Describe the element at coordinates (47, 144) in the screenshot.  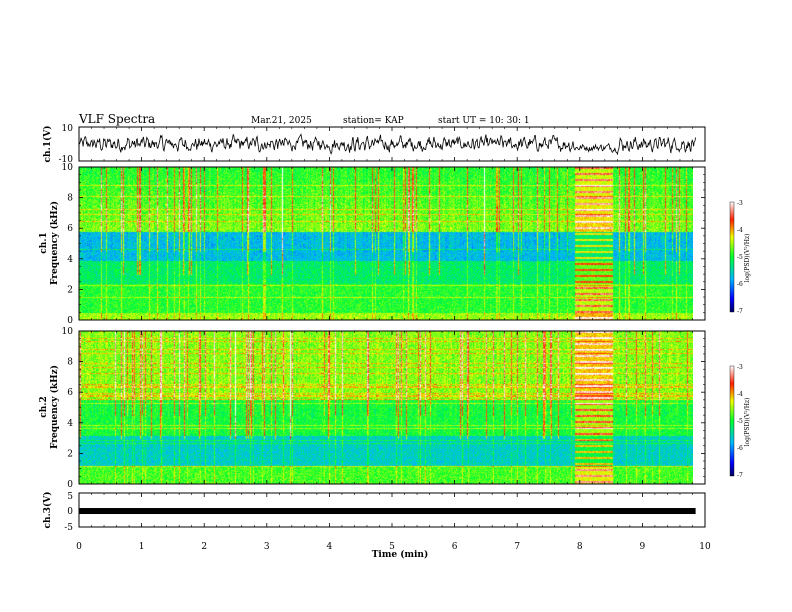
I see `ch1-waveform-ylabel: ch.1(V)` at that location.